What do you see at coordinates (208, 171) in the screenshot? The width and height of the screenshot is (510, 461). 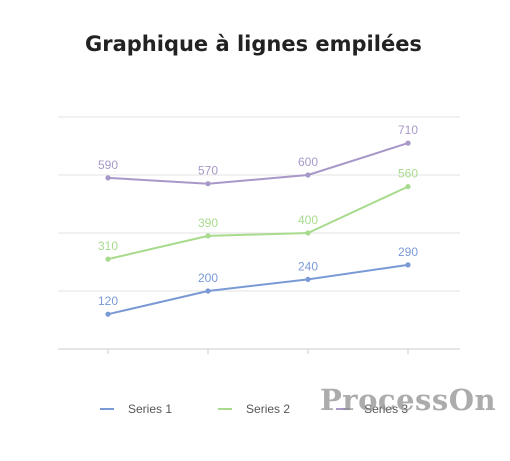 I see `series-3-data-label: 570` at bounding box center [208, 171].